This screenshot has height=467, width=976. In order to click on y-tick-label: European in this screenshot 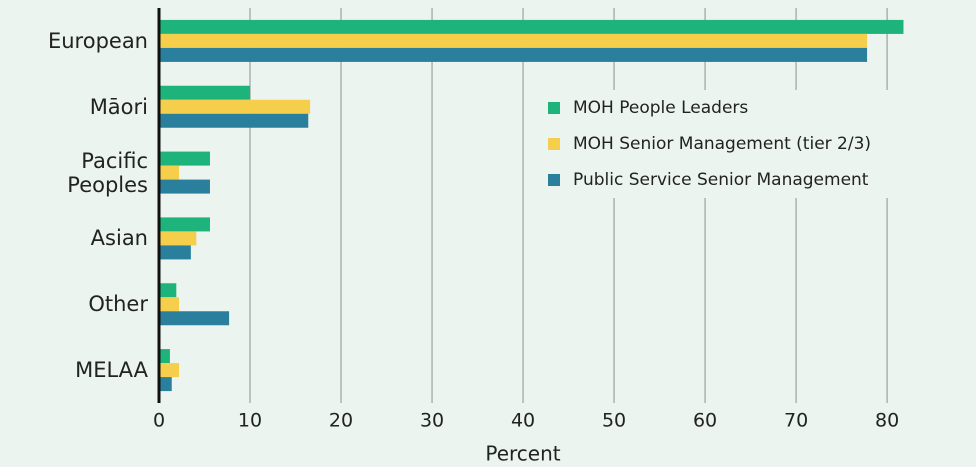, I will do `click(97, 40)`.